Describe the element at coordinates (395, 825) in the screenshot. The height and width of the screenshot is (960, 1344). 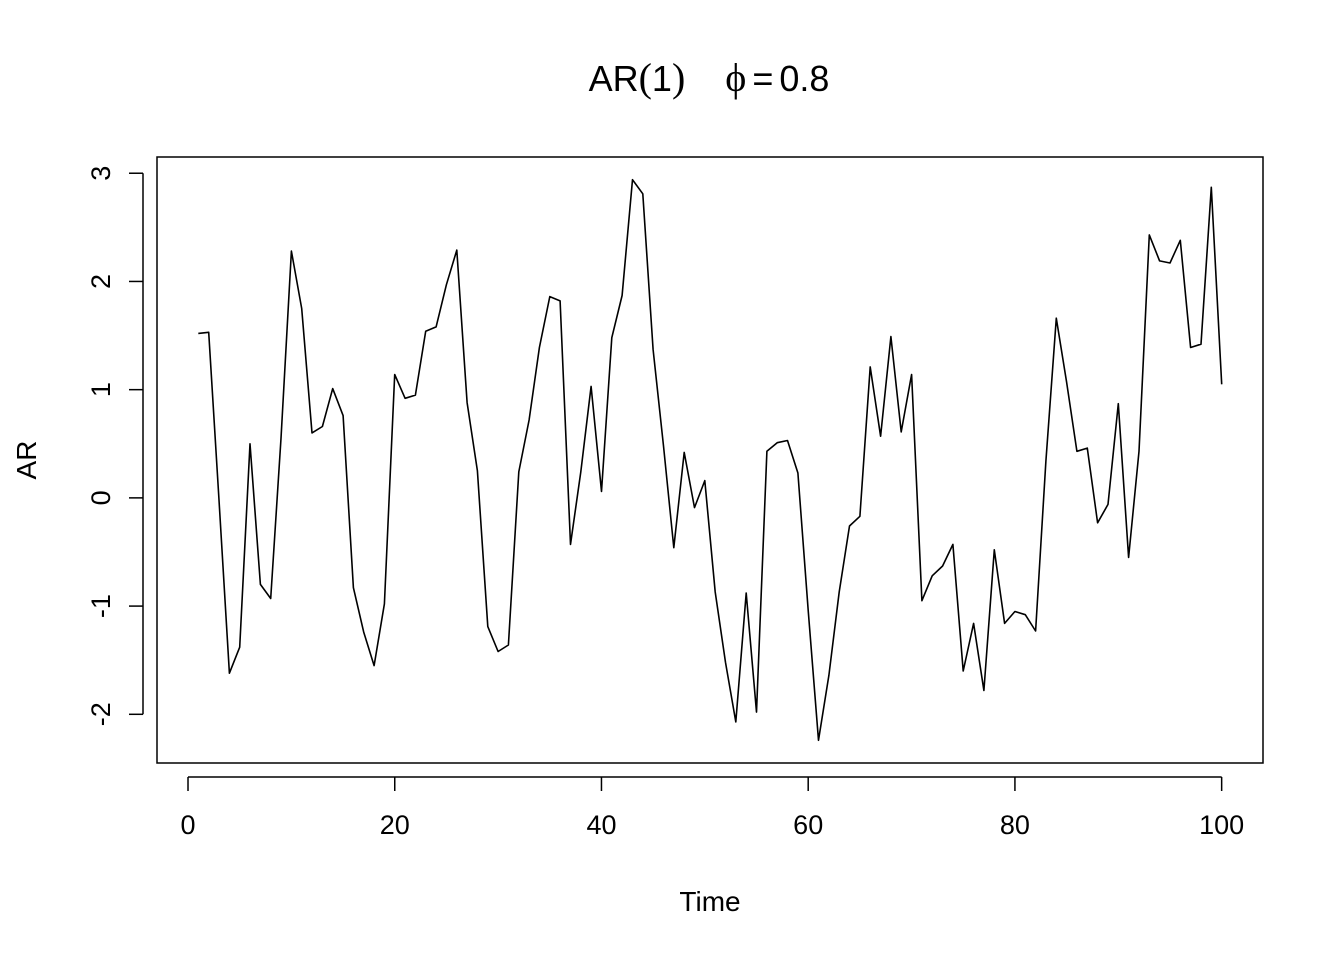
I see `x-tick-label: 20` at that location.